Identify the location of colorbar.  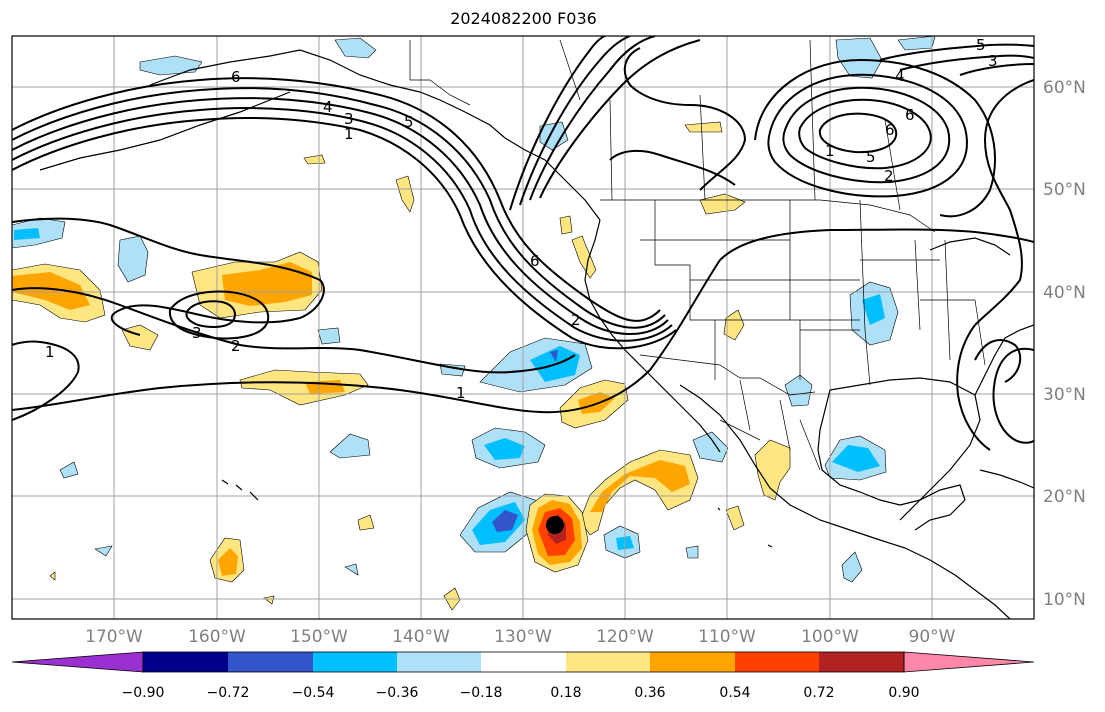
(523, 662).